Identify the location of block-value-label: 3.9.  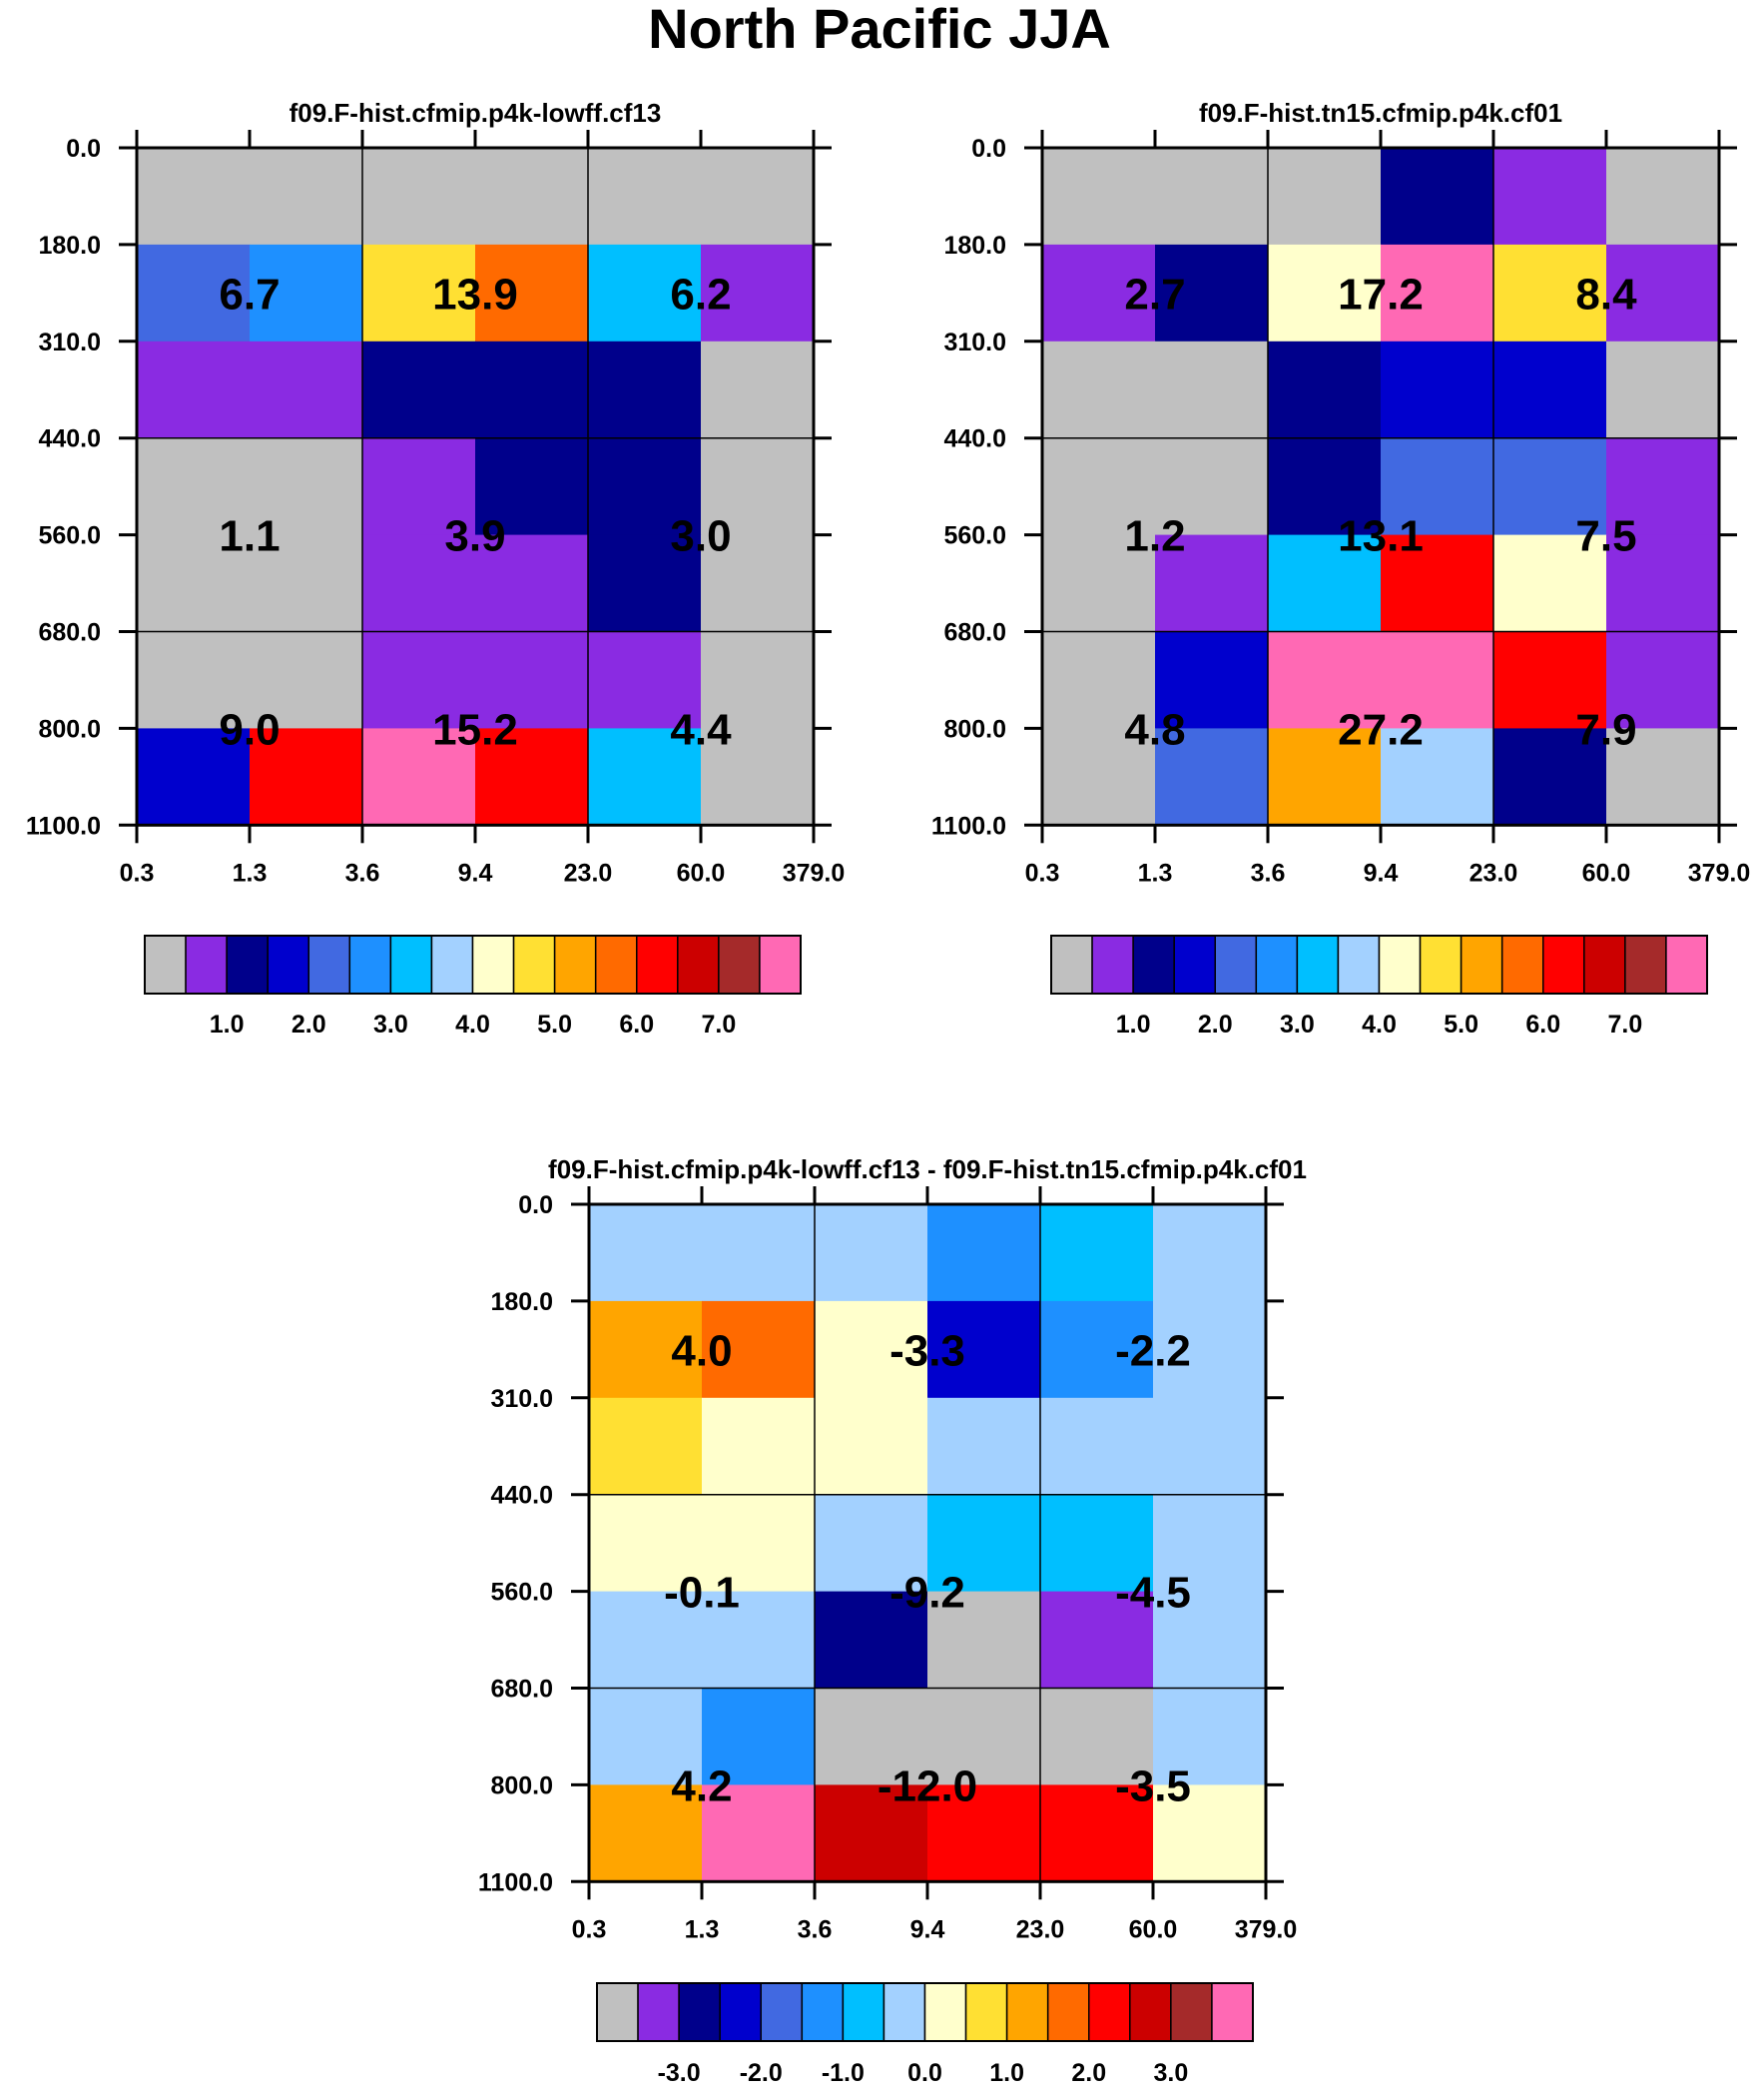
(475, 536).